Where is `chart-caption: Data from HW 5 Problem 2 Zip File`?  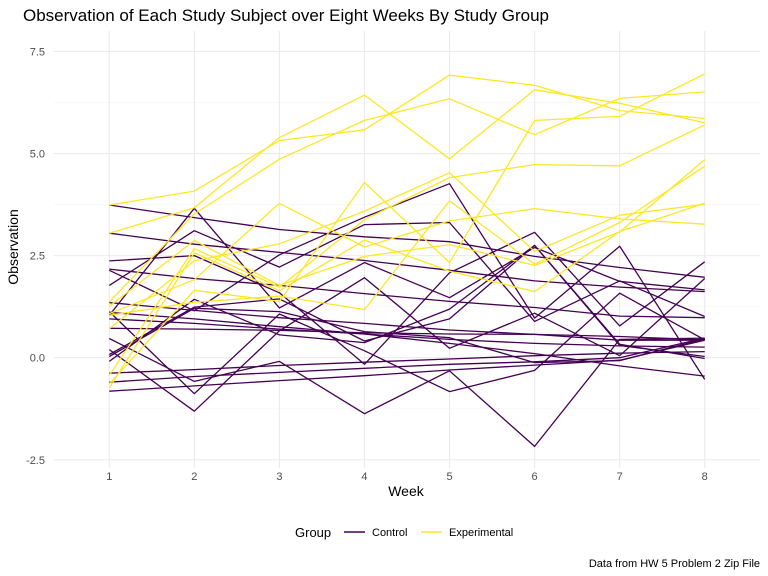 chart-caption: Data from HW 5 Problem 2 Zip File is located at coordinates (674, 564).